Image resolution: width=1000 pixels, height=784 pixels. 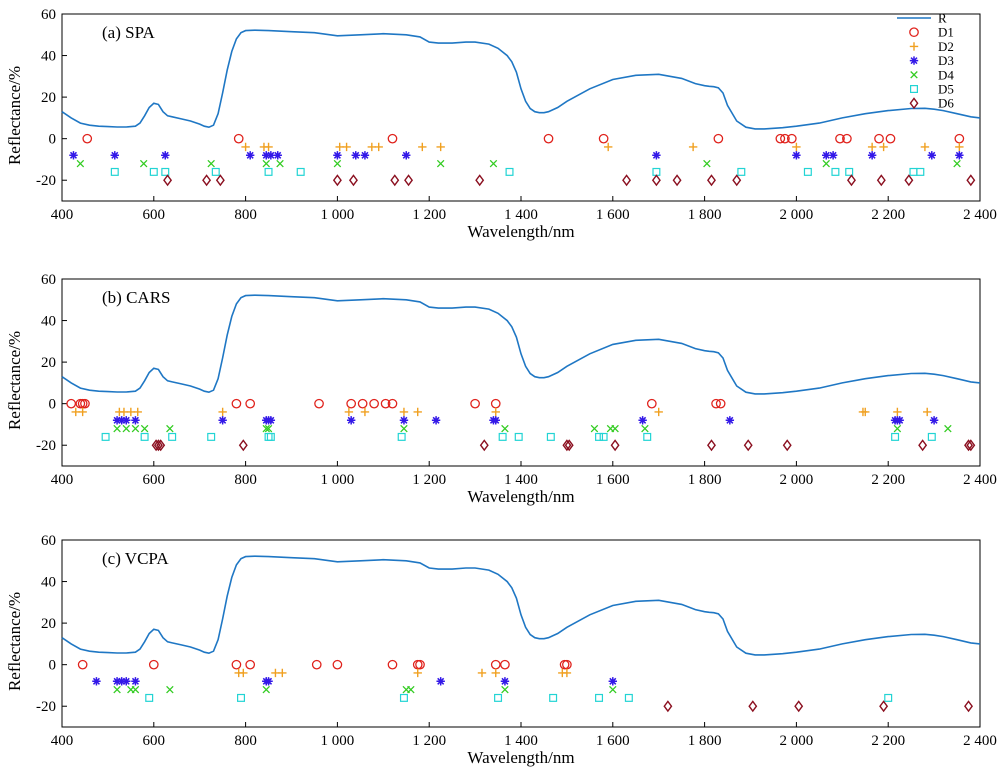 I want to click on legend-marker-d6, so click(x=914, y=103).